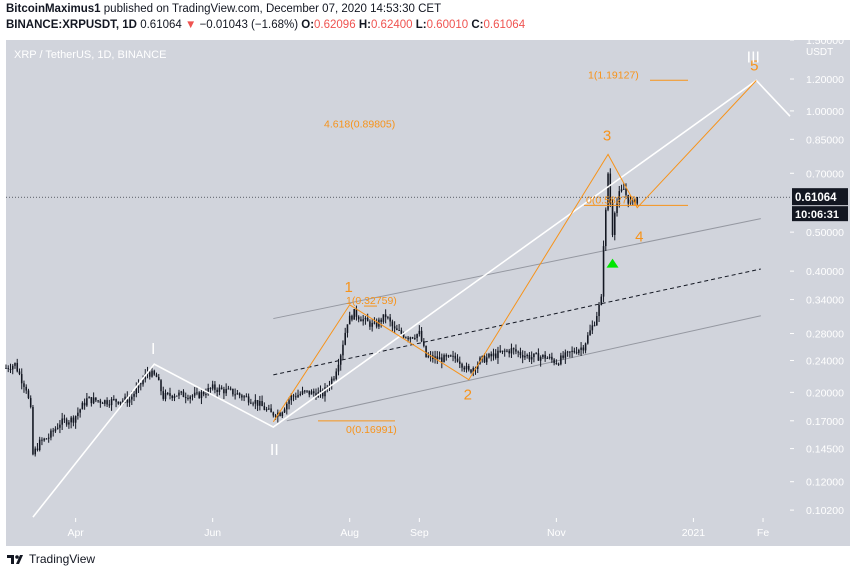 This screenshot has height=581, width=850. What do you see at coordinates (825, 361) in the screenshot?
I see `price-tick-label: 0.24000` at bounding box center [825, 361].